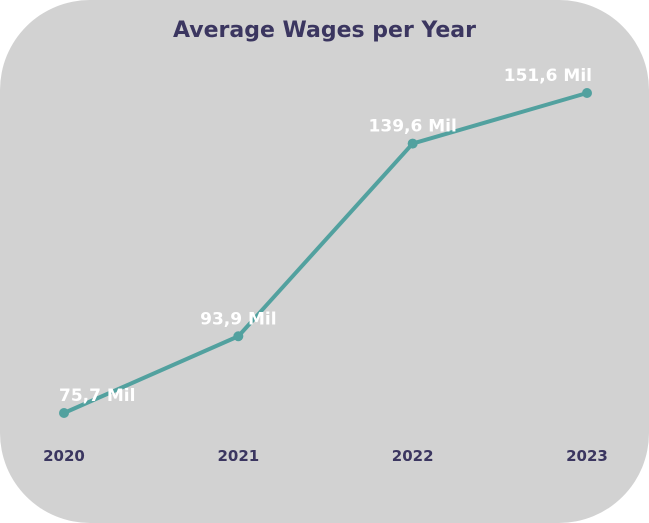  I want to click on data-label: 139,6 Mil, so click(413, 127).